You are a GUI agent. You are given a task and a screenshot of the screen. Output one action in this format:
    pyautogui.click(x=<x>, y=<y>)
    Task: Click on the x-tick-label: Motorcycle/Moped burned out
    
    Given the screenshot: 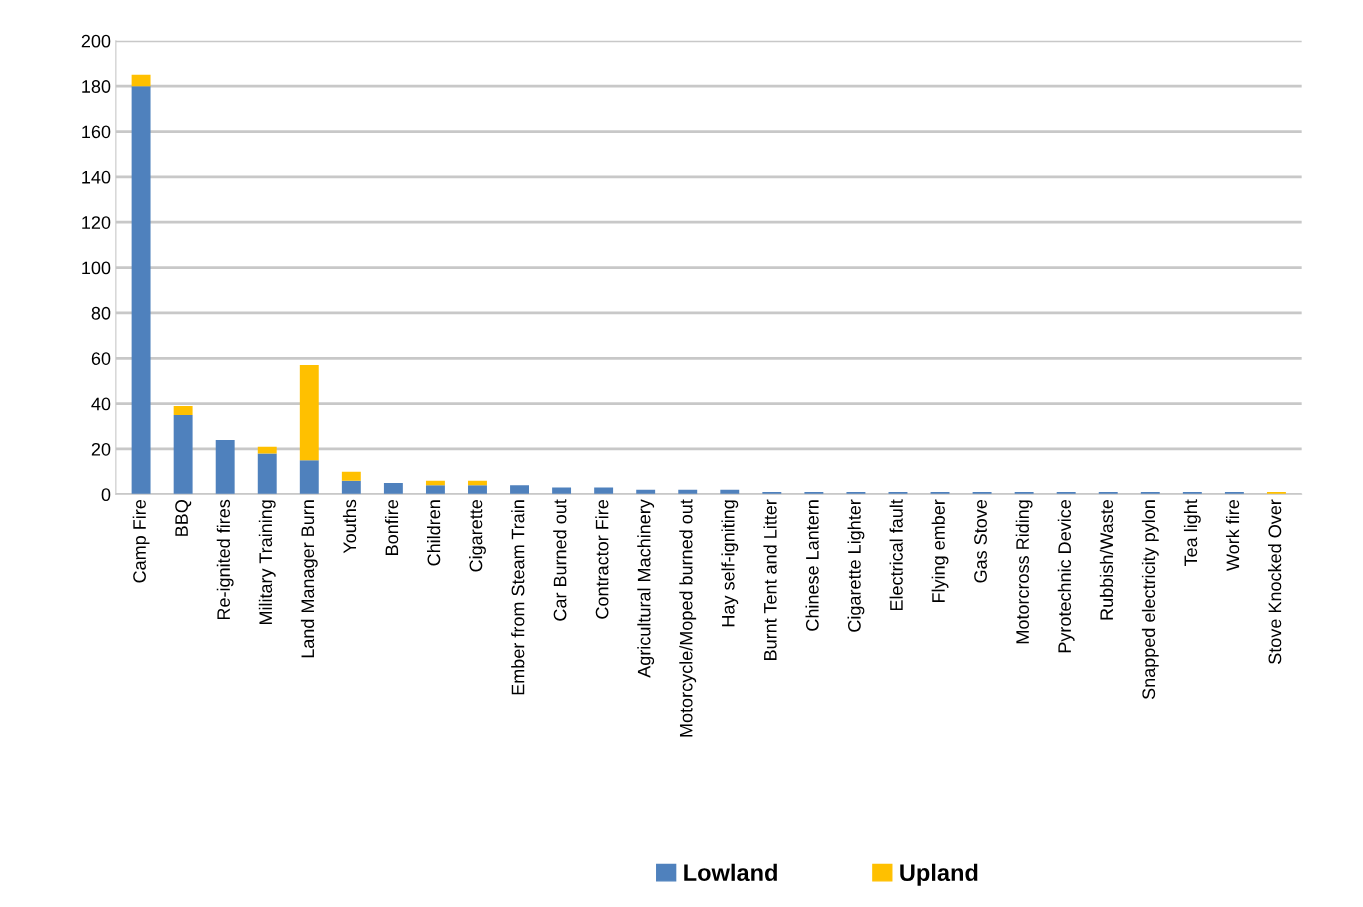 What is the action you would take?
    pyautogui.click(x=688, y=618)
    